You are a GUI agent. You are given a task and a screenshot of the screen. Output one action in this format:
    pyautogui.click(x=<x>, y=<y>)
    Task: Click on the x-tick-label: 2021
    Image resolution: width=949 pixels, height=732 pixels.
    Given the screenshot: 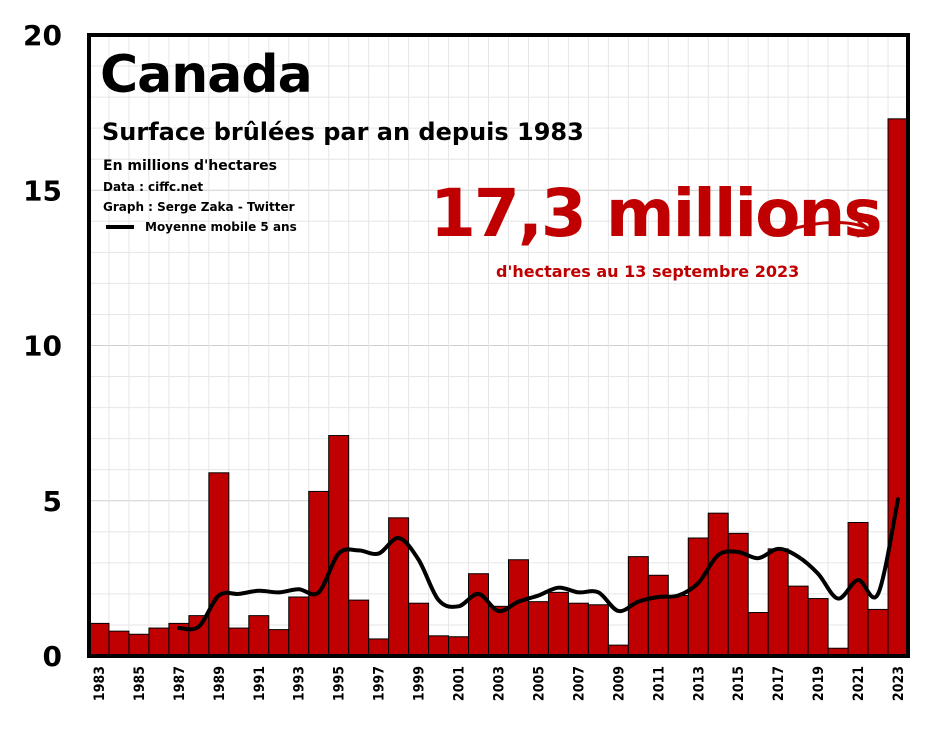 What is the action you would take?
    pyautogui.click(x=859, y=683)
    